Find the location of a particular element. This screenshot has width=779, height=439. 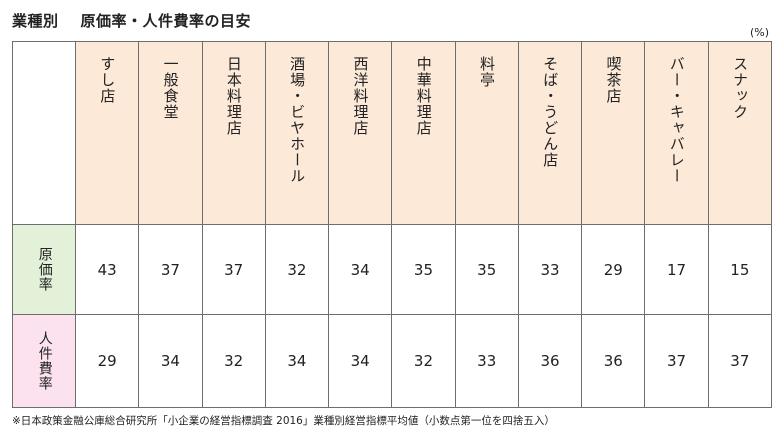

title-subject: 原価率・人件費率の目安 is located at coordinates (166, 21).